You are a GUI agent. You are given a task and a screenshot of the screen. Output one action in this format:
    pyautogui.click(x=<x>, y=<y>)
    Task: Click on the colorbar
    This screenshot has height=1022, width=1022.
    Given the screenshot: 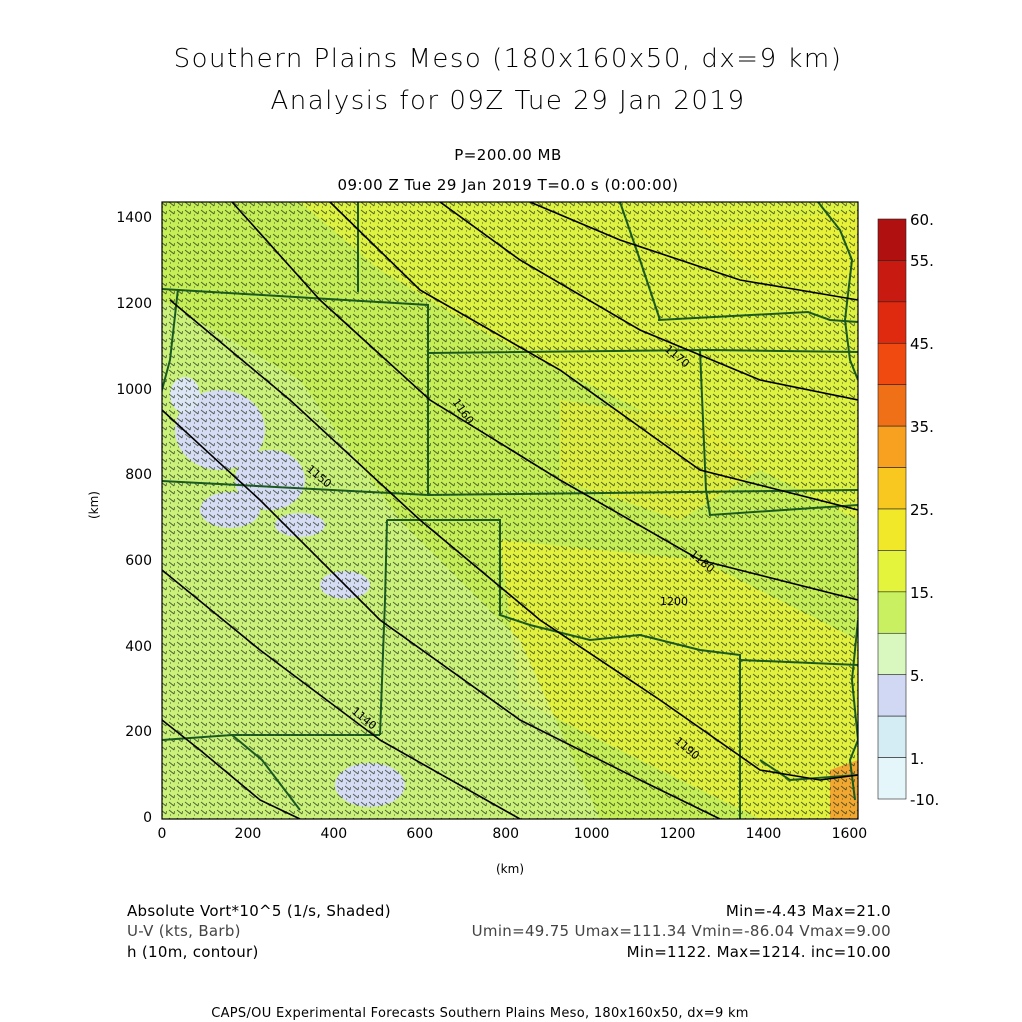 What is the action you would take?
    pyautogui.click(x=892, y=509)
    